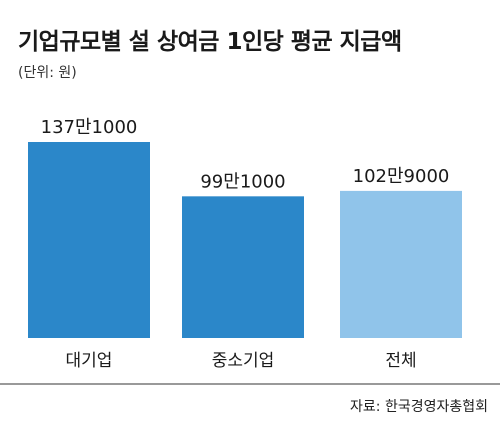 Image resolution: width=500 pixels, height=426 pixels. I want to click on unit-label: (단위: 원), so click(47, 73).